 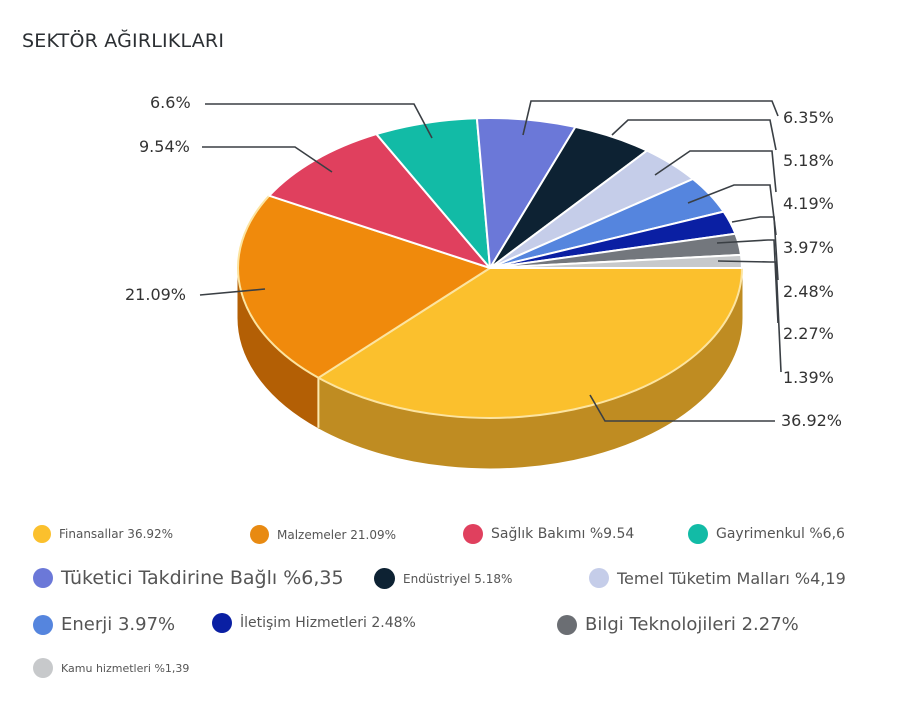 I want to click on data-label-temel-tuketim: 4.19%, so click(x=808, y=203).